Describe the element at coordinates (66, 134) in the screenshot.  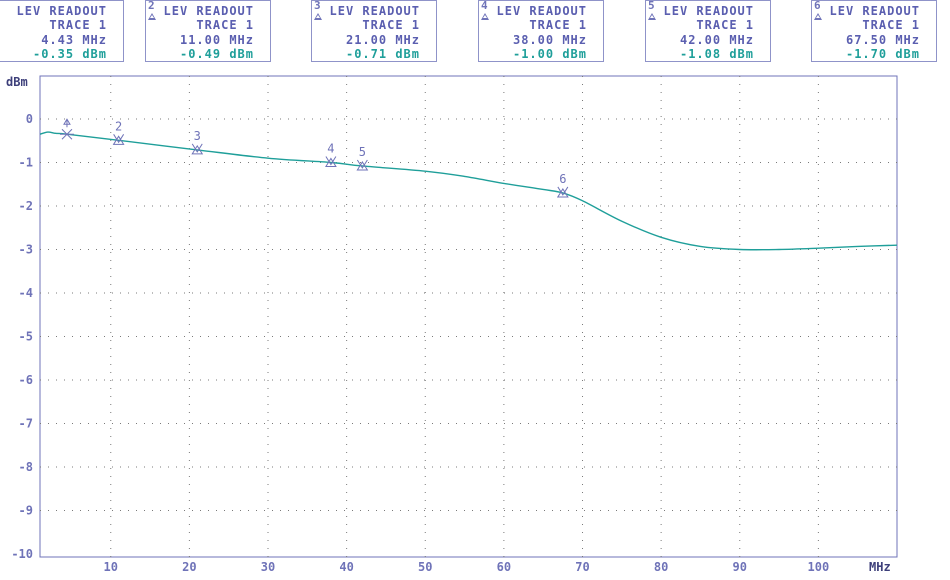
I see `marker-star-icon` at that location.